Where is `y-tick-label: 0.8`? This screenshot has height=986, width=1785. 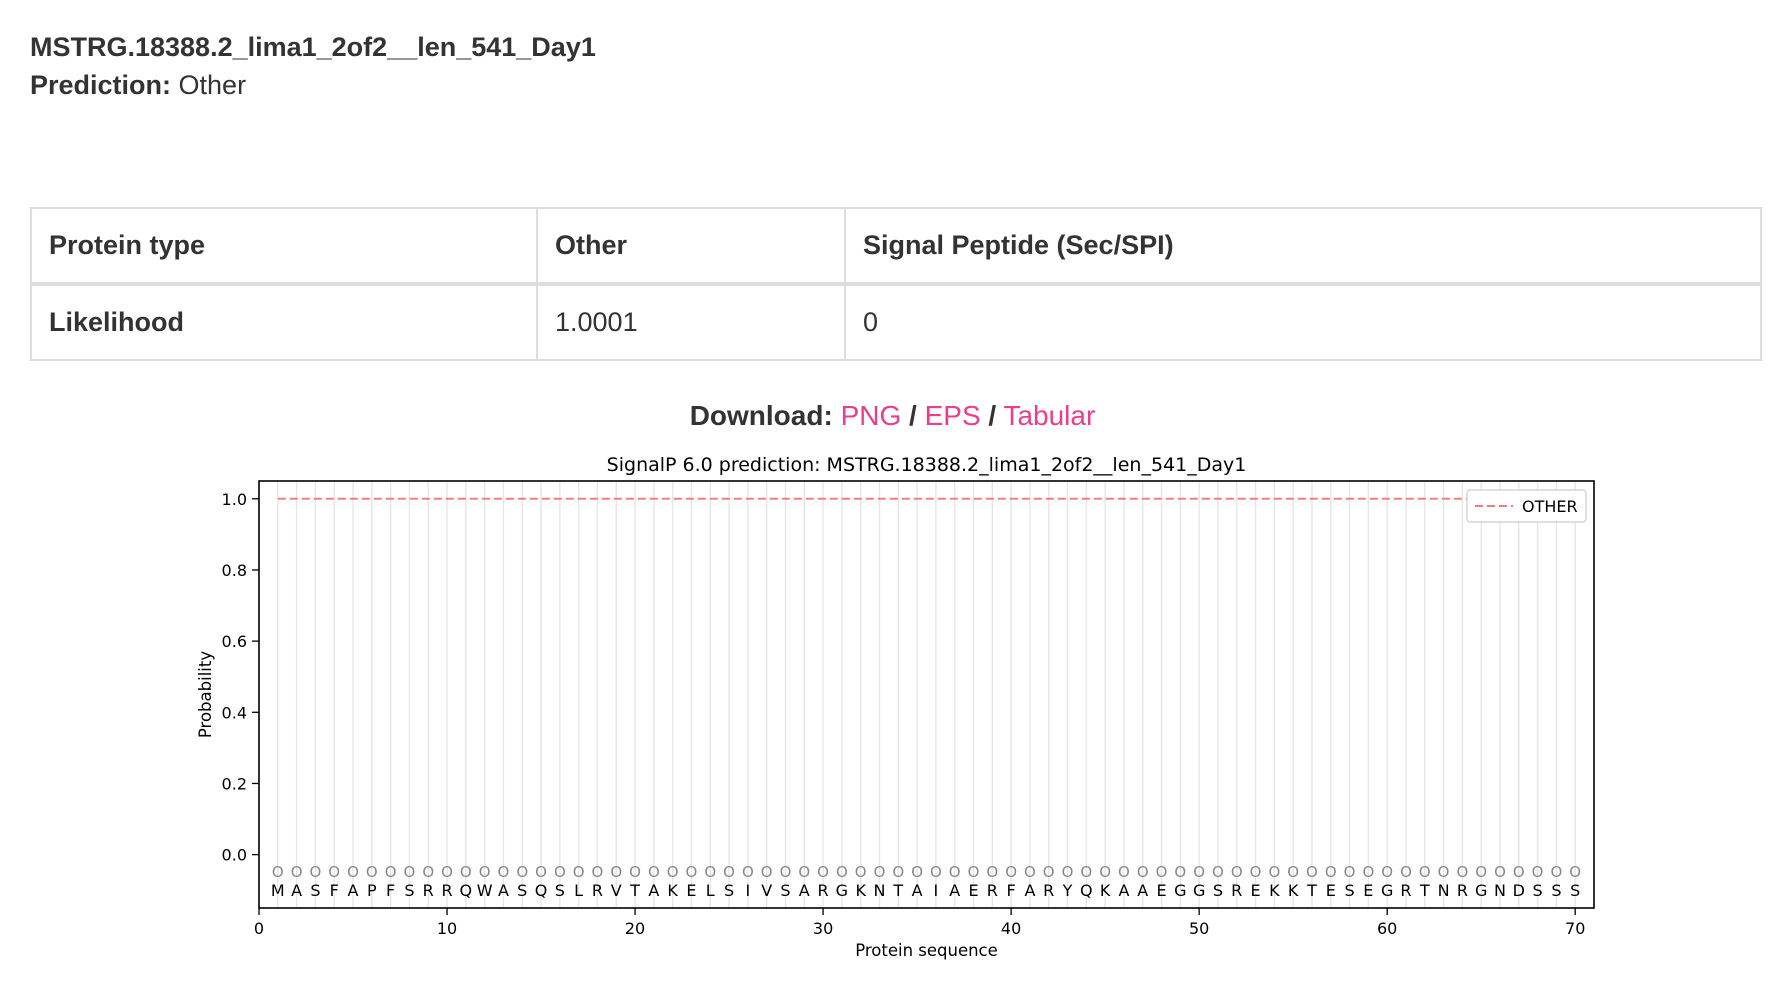 y-tick-label: 0.8 is located at coordinates (234, 570).